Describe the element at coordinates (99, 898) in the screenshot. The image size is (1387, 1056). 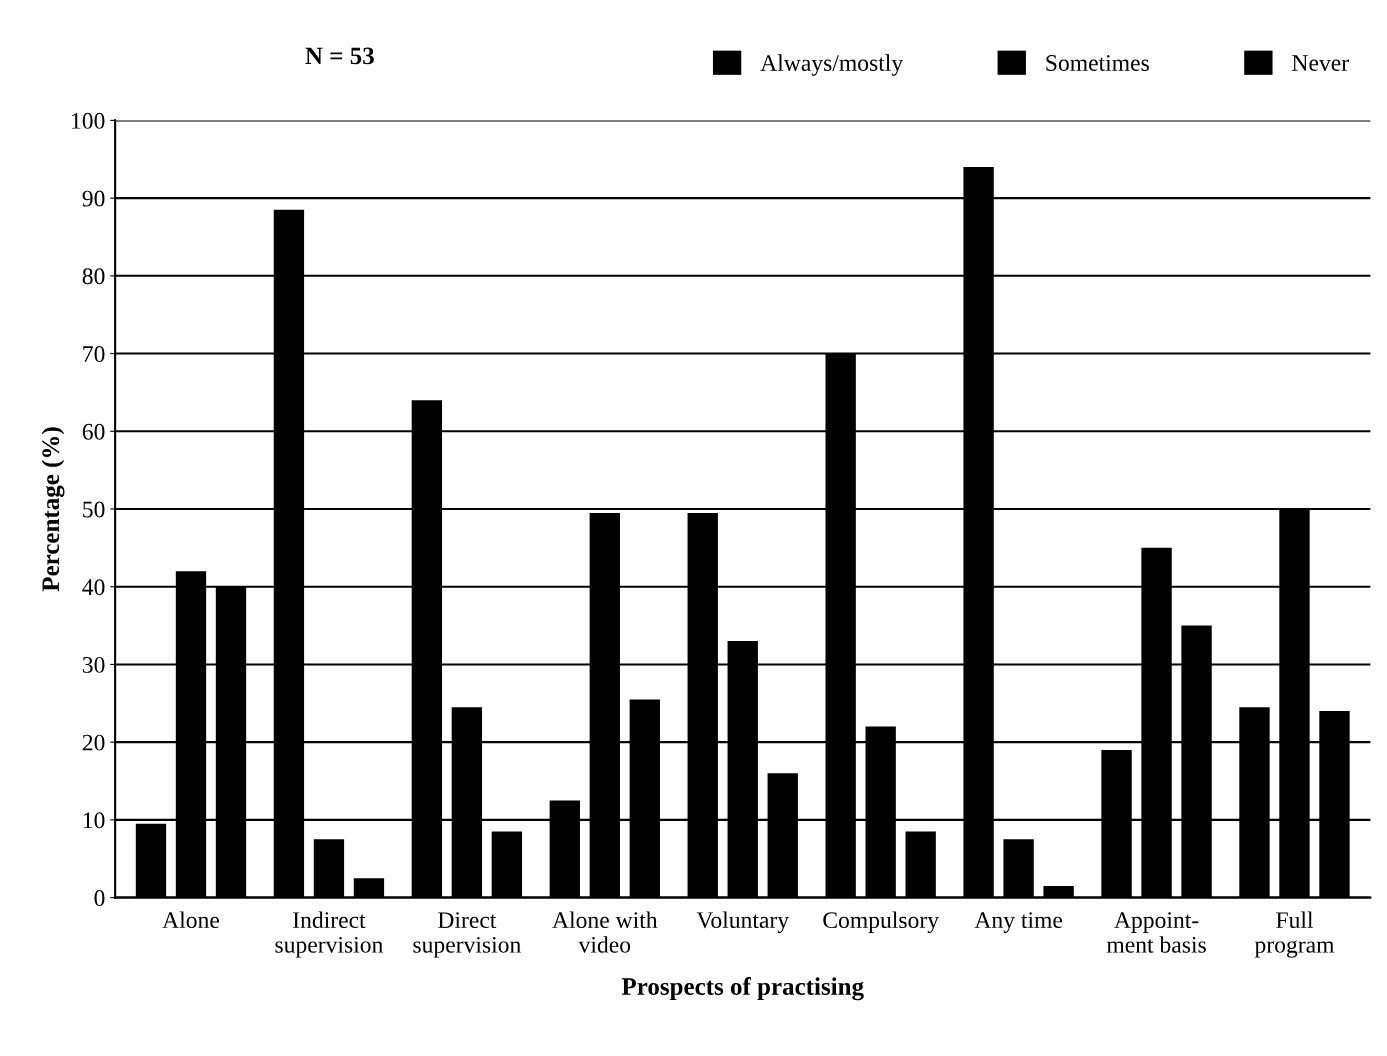
I see `y-tick-label: 0` at that location.